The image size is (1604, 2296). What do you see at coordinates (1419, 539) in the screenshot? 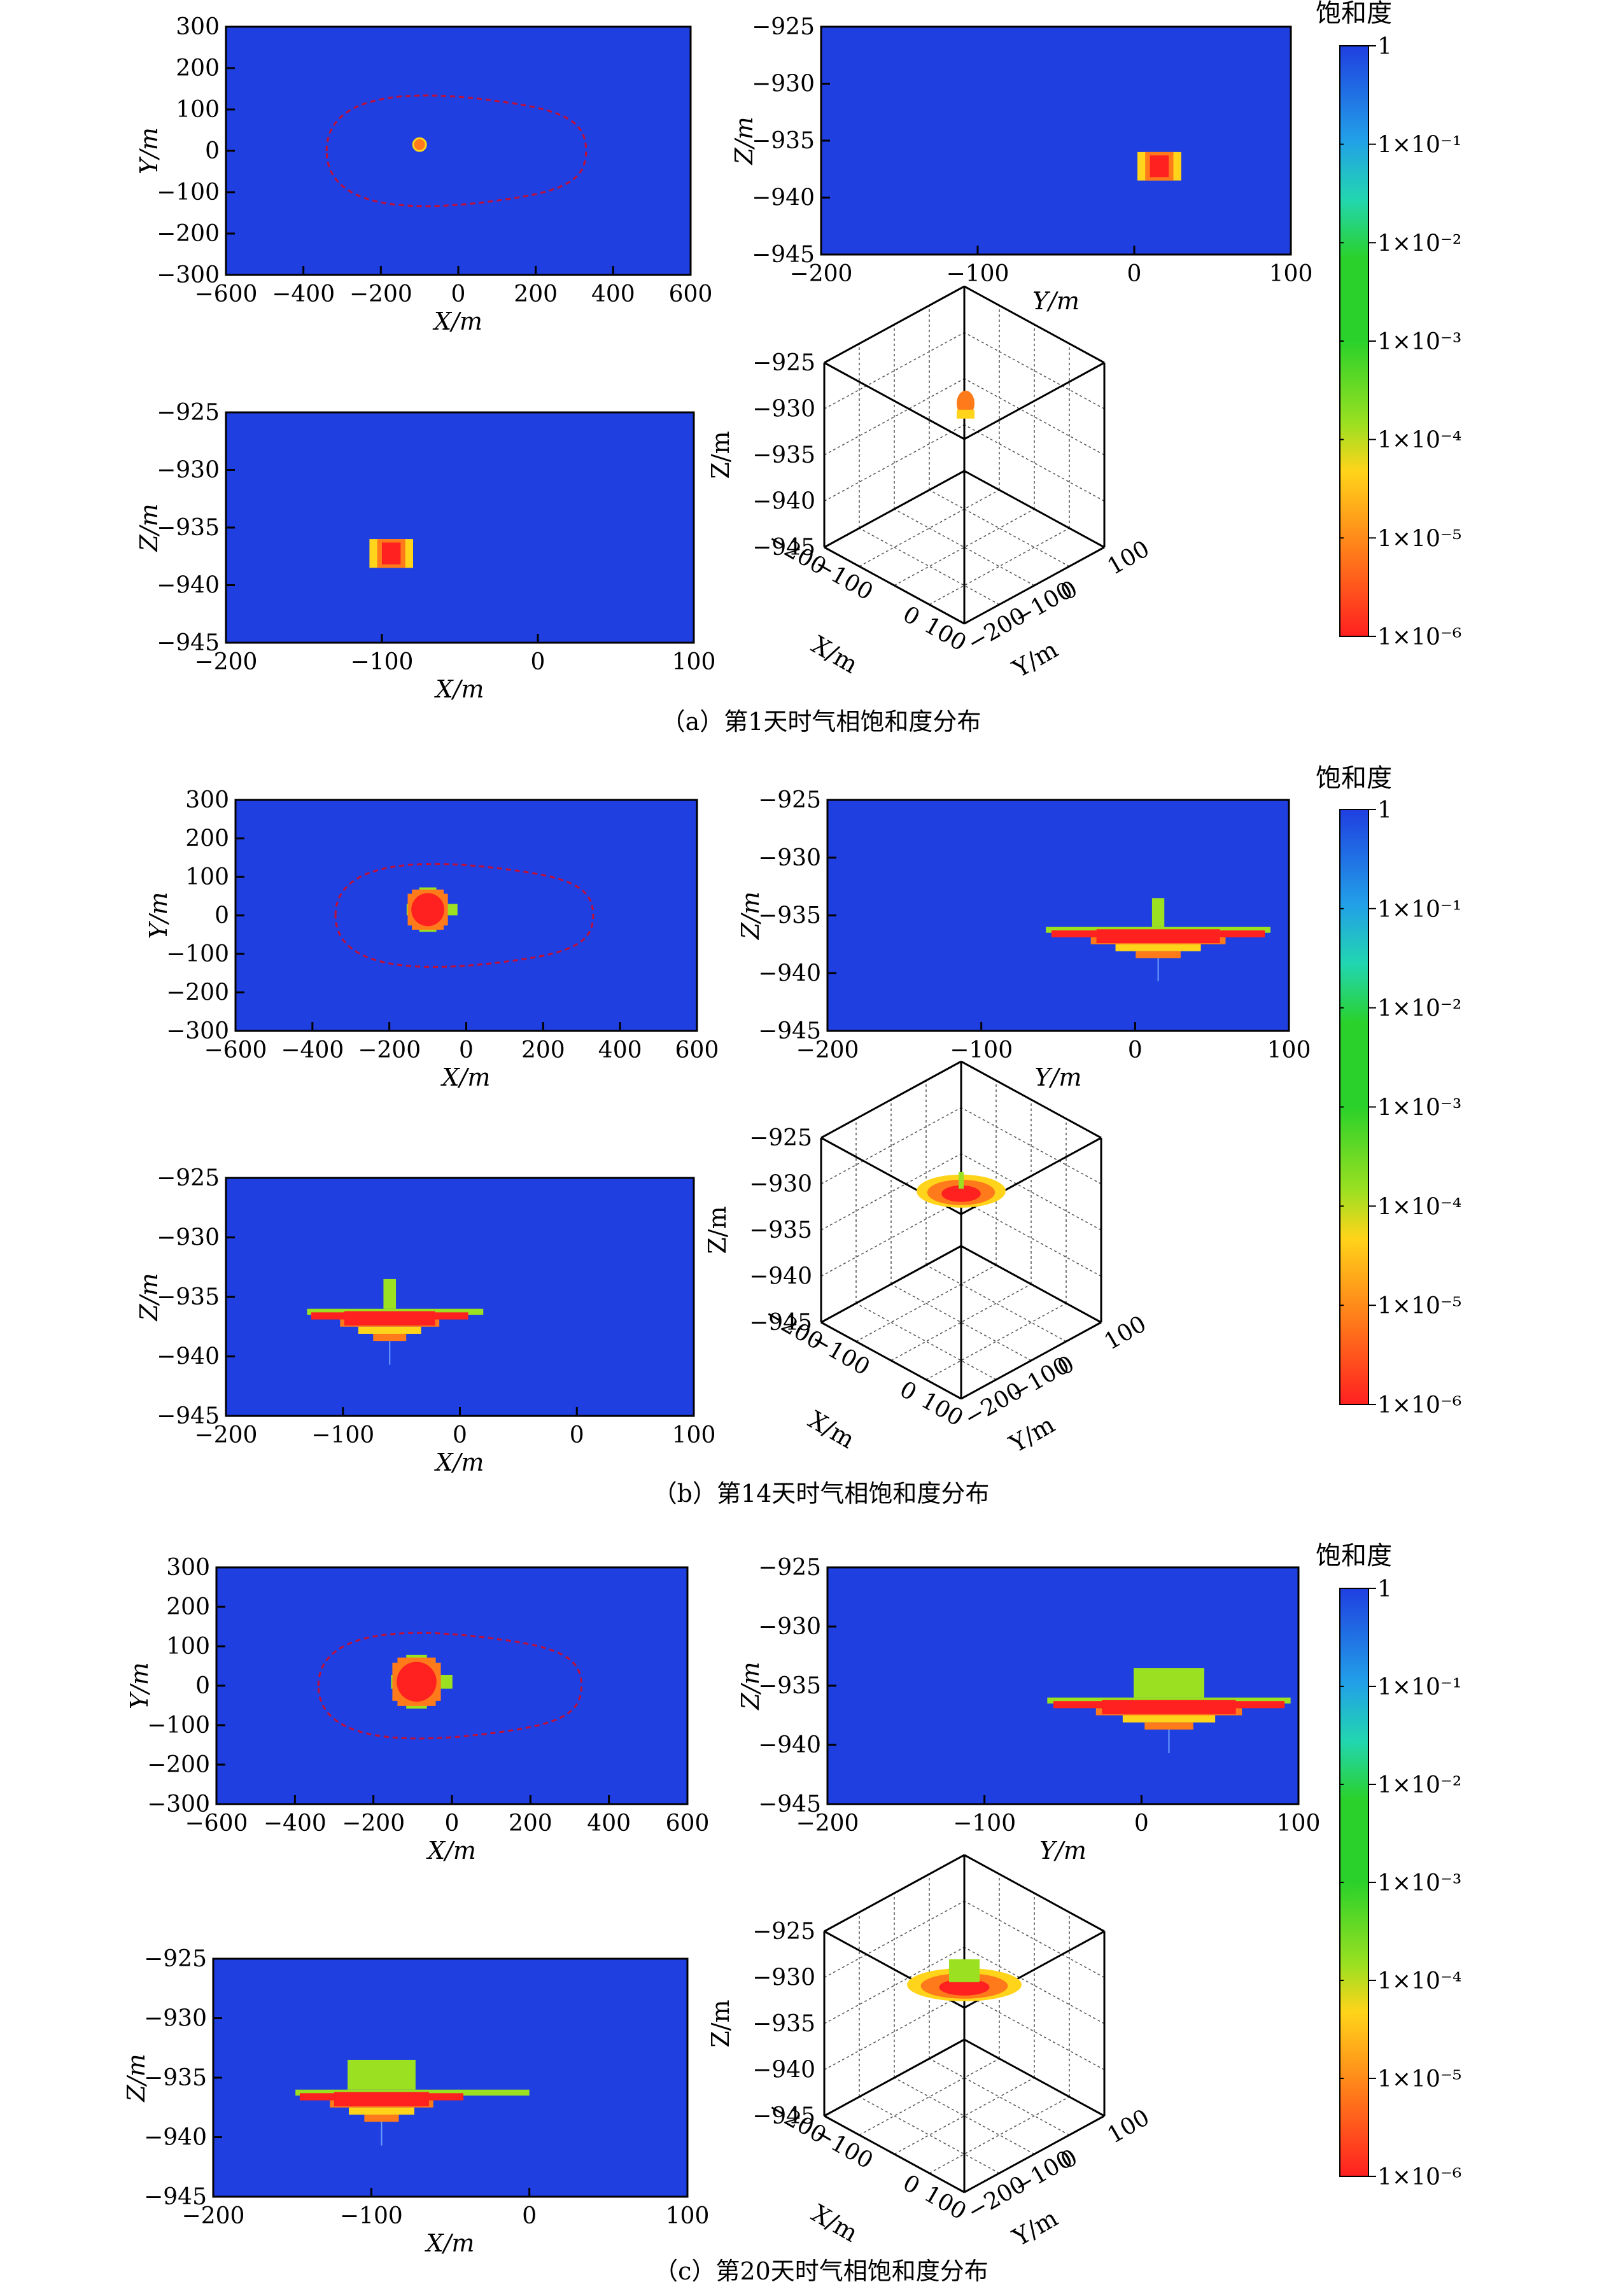
I see `colorbar-label: 1×10⁻⁵` at bounding box center [1419, 539].